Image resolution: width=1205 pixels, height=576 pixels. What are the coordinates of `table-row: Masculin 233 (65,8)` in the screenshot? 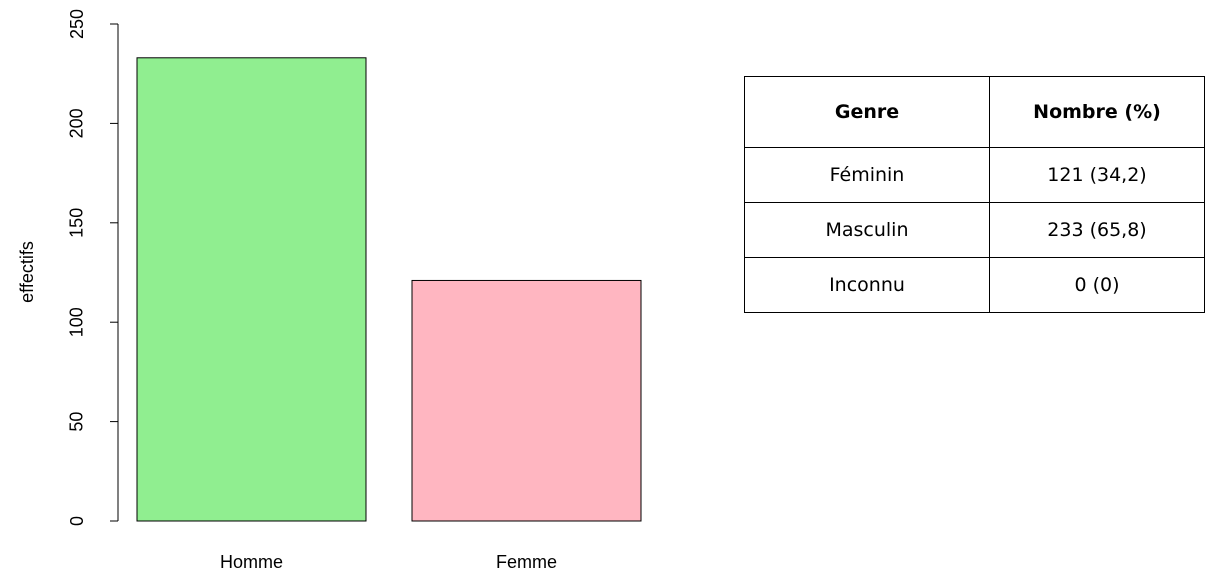 It's located at (974, 230).